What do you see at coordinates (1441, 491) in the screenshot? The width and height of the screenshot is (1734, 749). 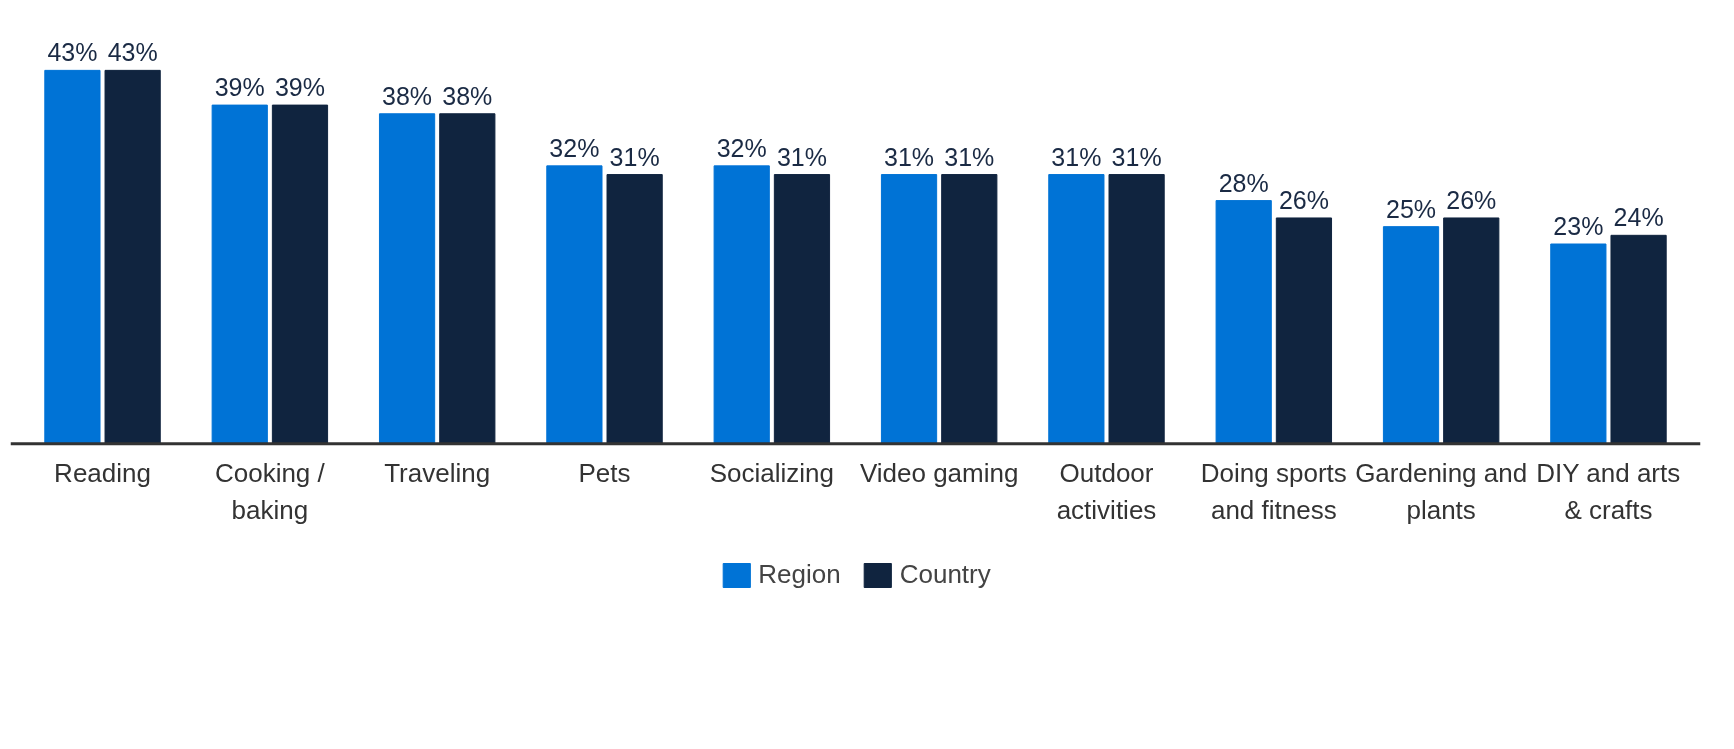 I see `x-tick-label: Gardening and plants` at bounding box center [1441, 491].